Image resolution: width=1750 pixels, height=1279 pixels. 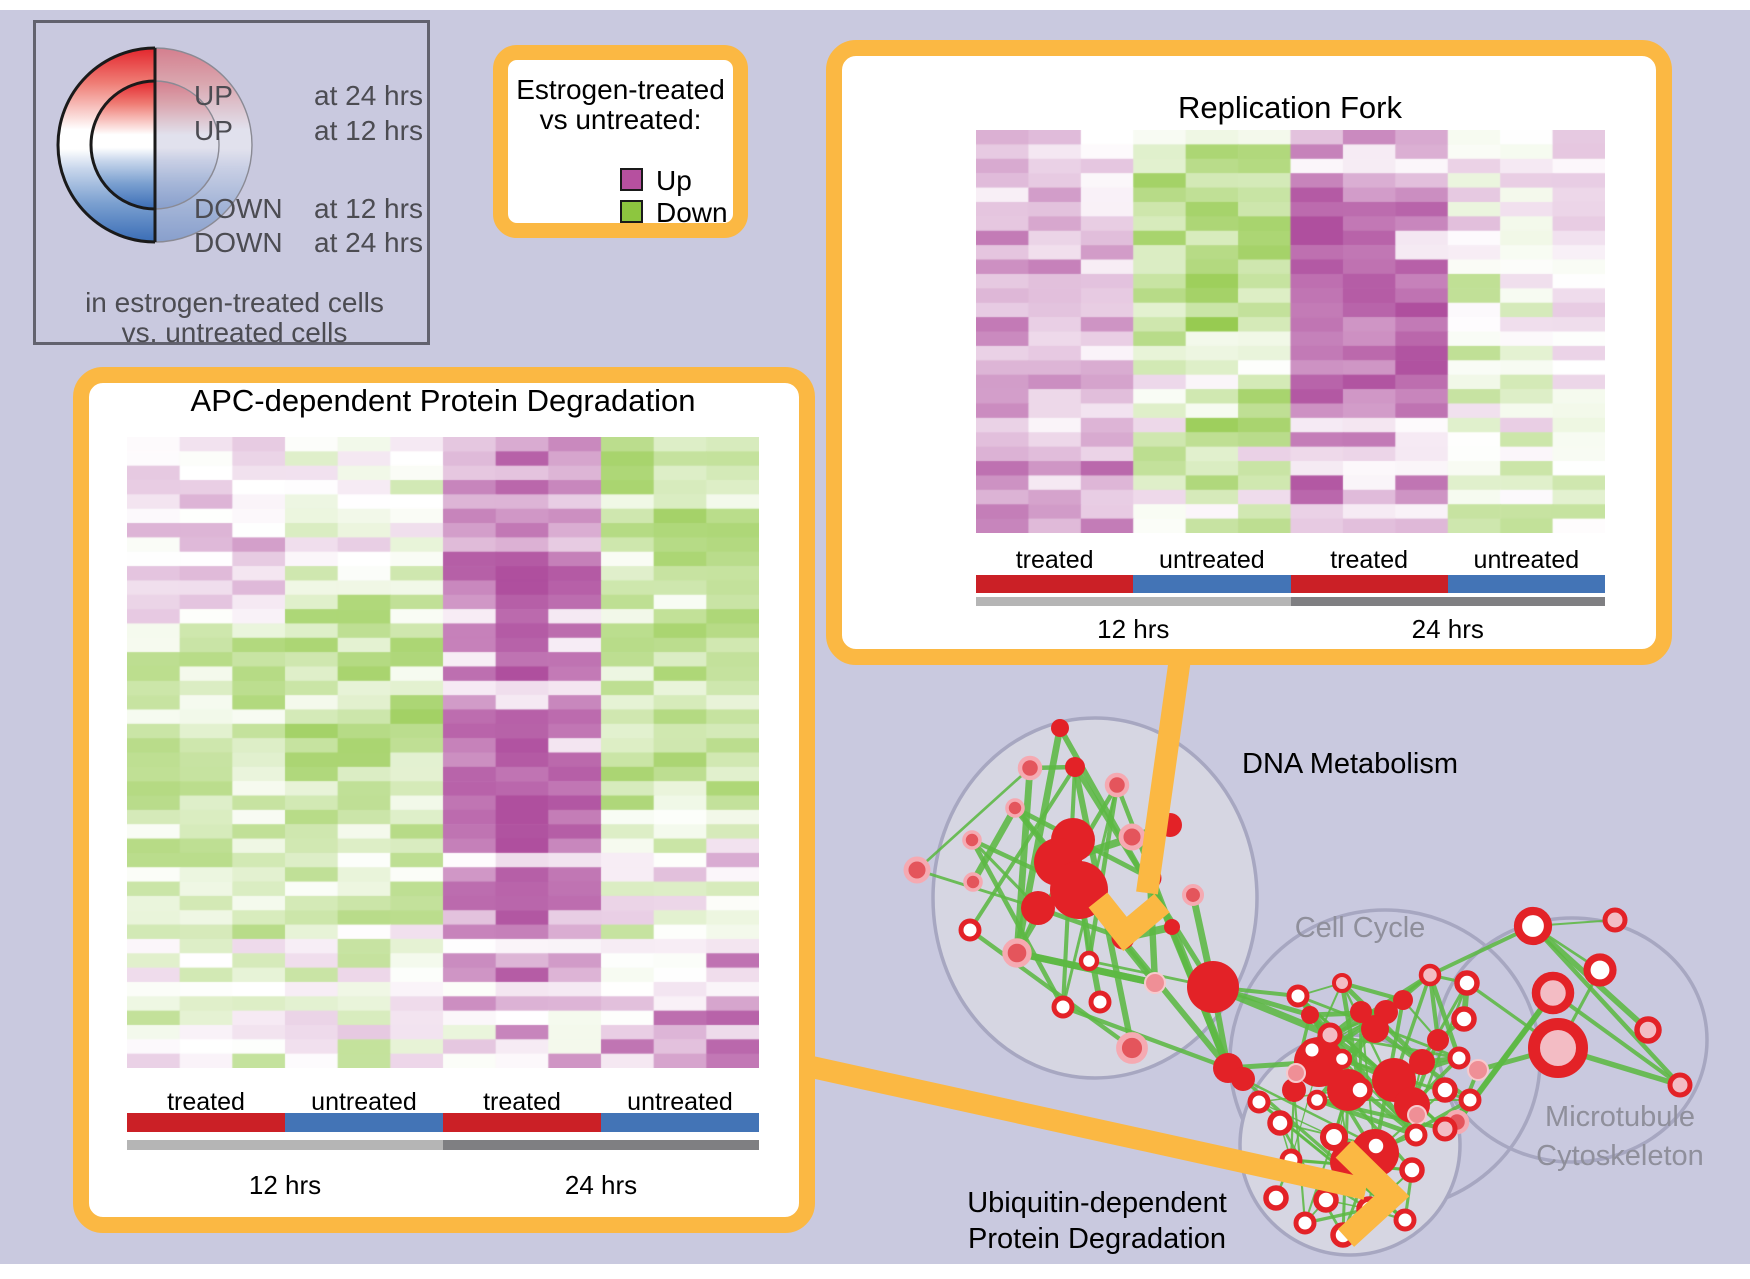 I want to click on rf-panel-title: Replication Fork, so click(x=1290, y=107).